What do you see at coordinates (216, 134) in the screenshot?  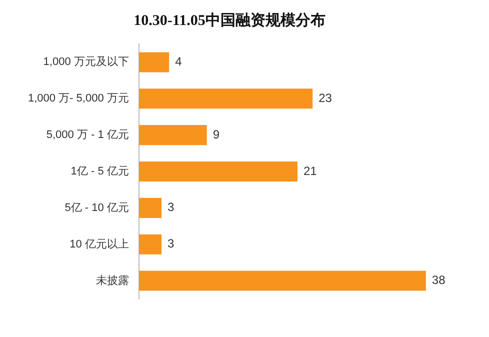 I see `data-label: 9` at bounding box center [216, 134].